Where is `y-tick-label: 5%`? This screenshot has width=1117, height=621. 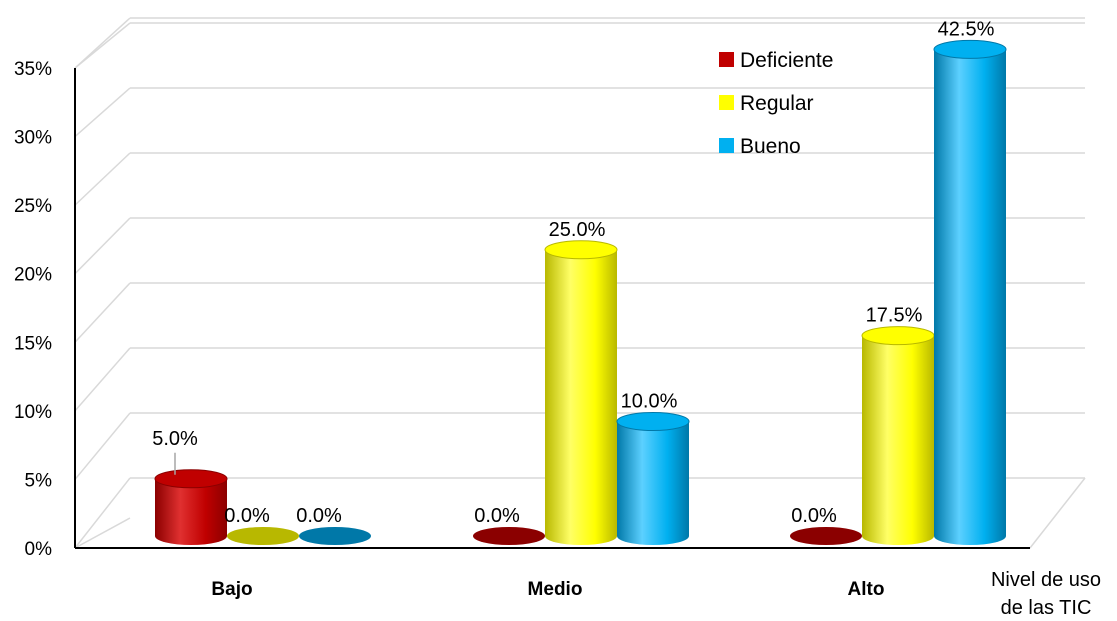
y-tick-label: 5% is located at coordinates (39, 480).